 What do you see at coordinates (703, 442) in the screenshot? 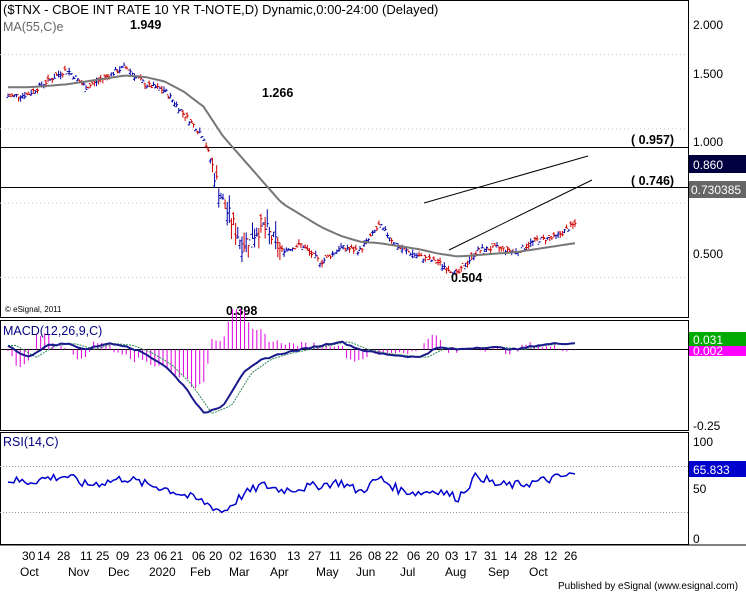
I see `rsi-tick-100: 100` at bounding box center [703, 442].